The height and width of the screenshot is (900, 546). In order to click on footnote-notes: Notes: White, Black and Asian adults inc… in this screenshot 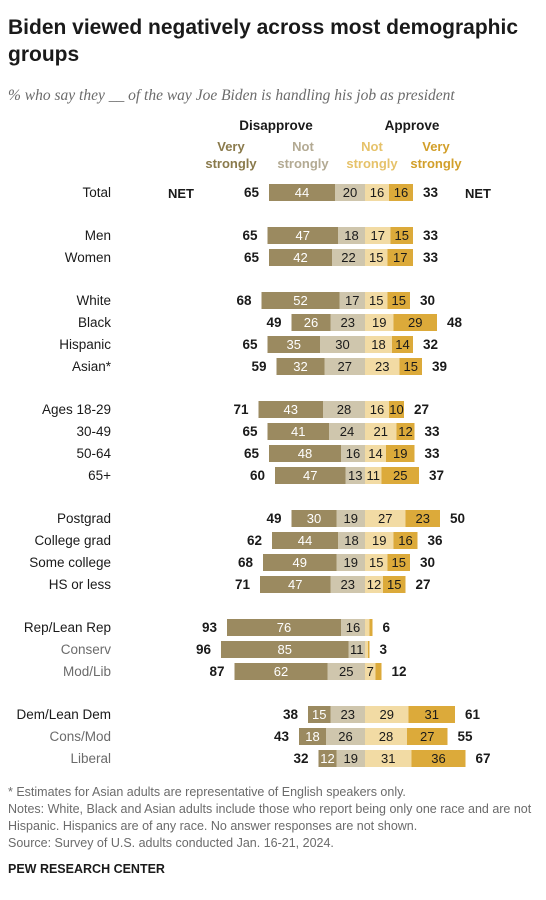, I will do `click(270, 817)`.